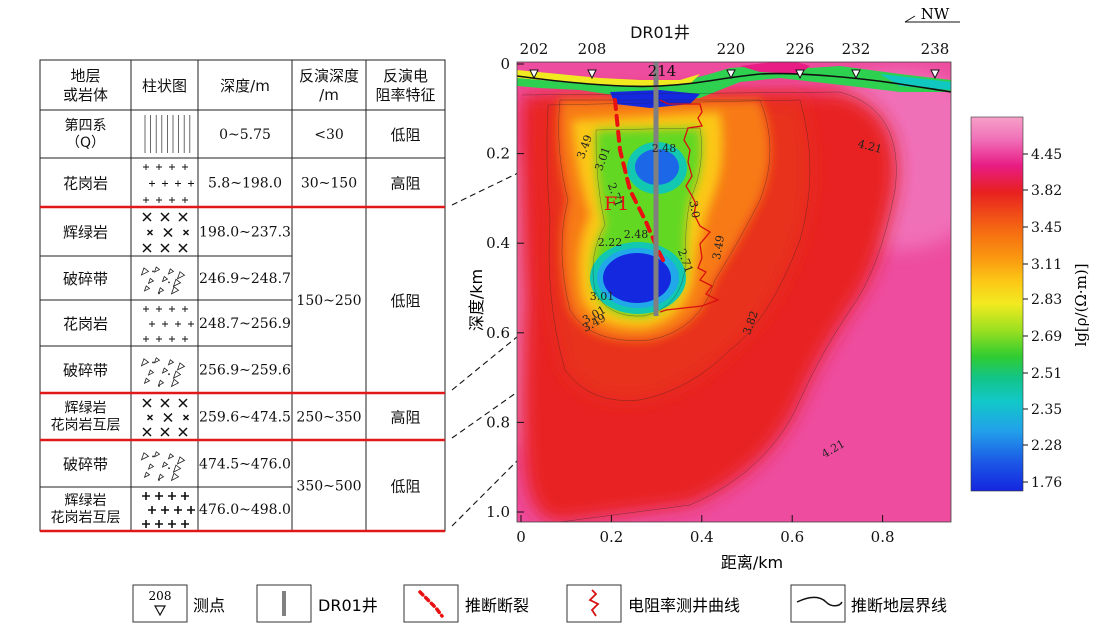 This screenshot has width=1112, height=627. Describe the element at coordinates (245, 510) in the screenshot. I see `table-depth-cell: 476.0~498.0` at that location.